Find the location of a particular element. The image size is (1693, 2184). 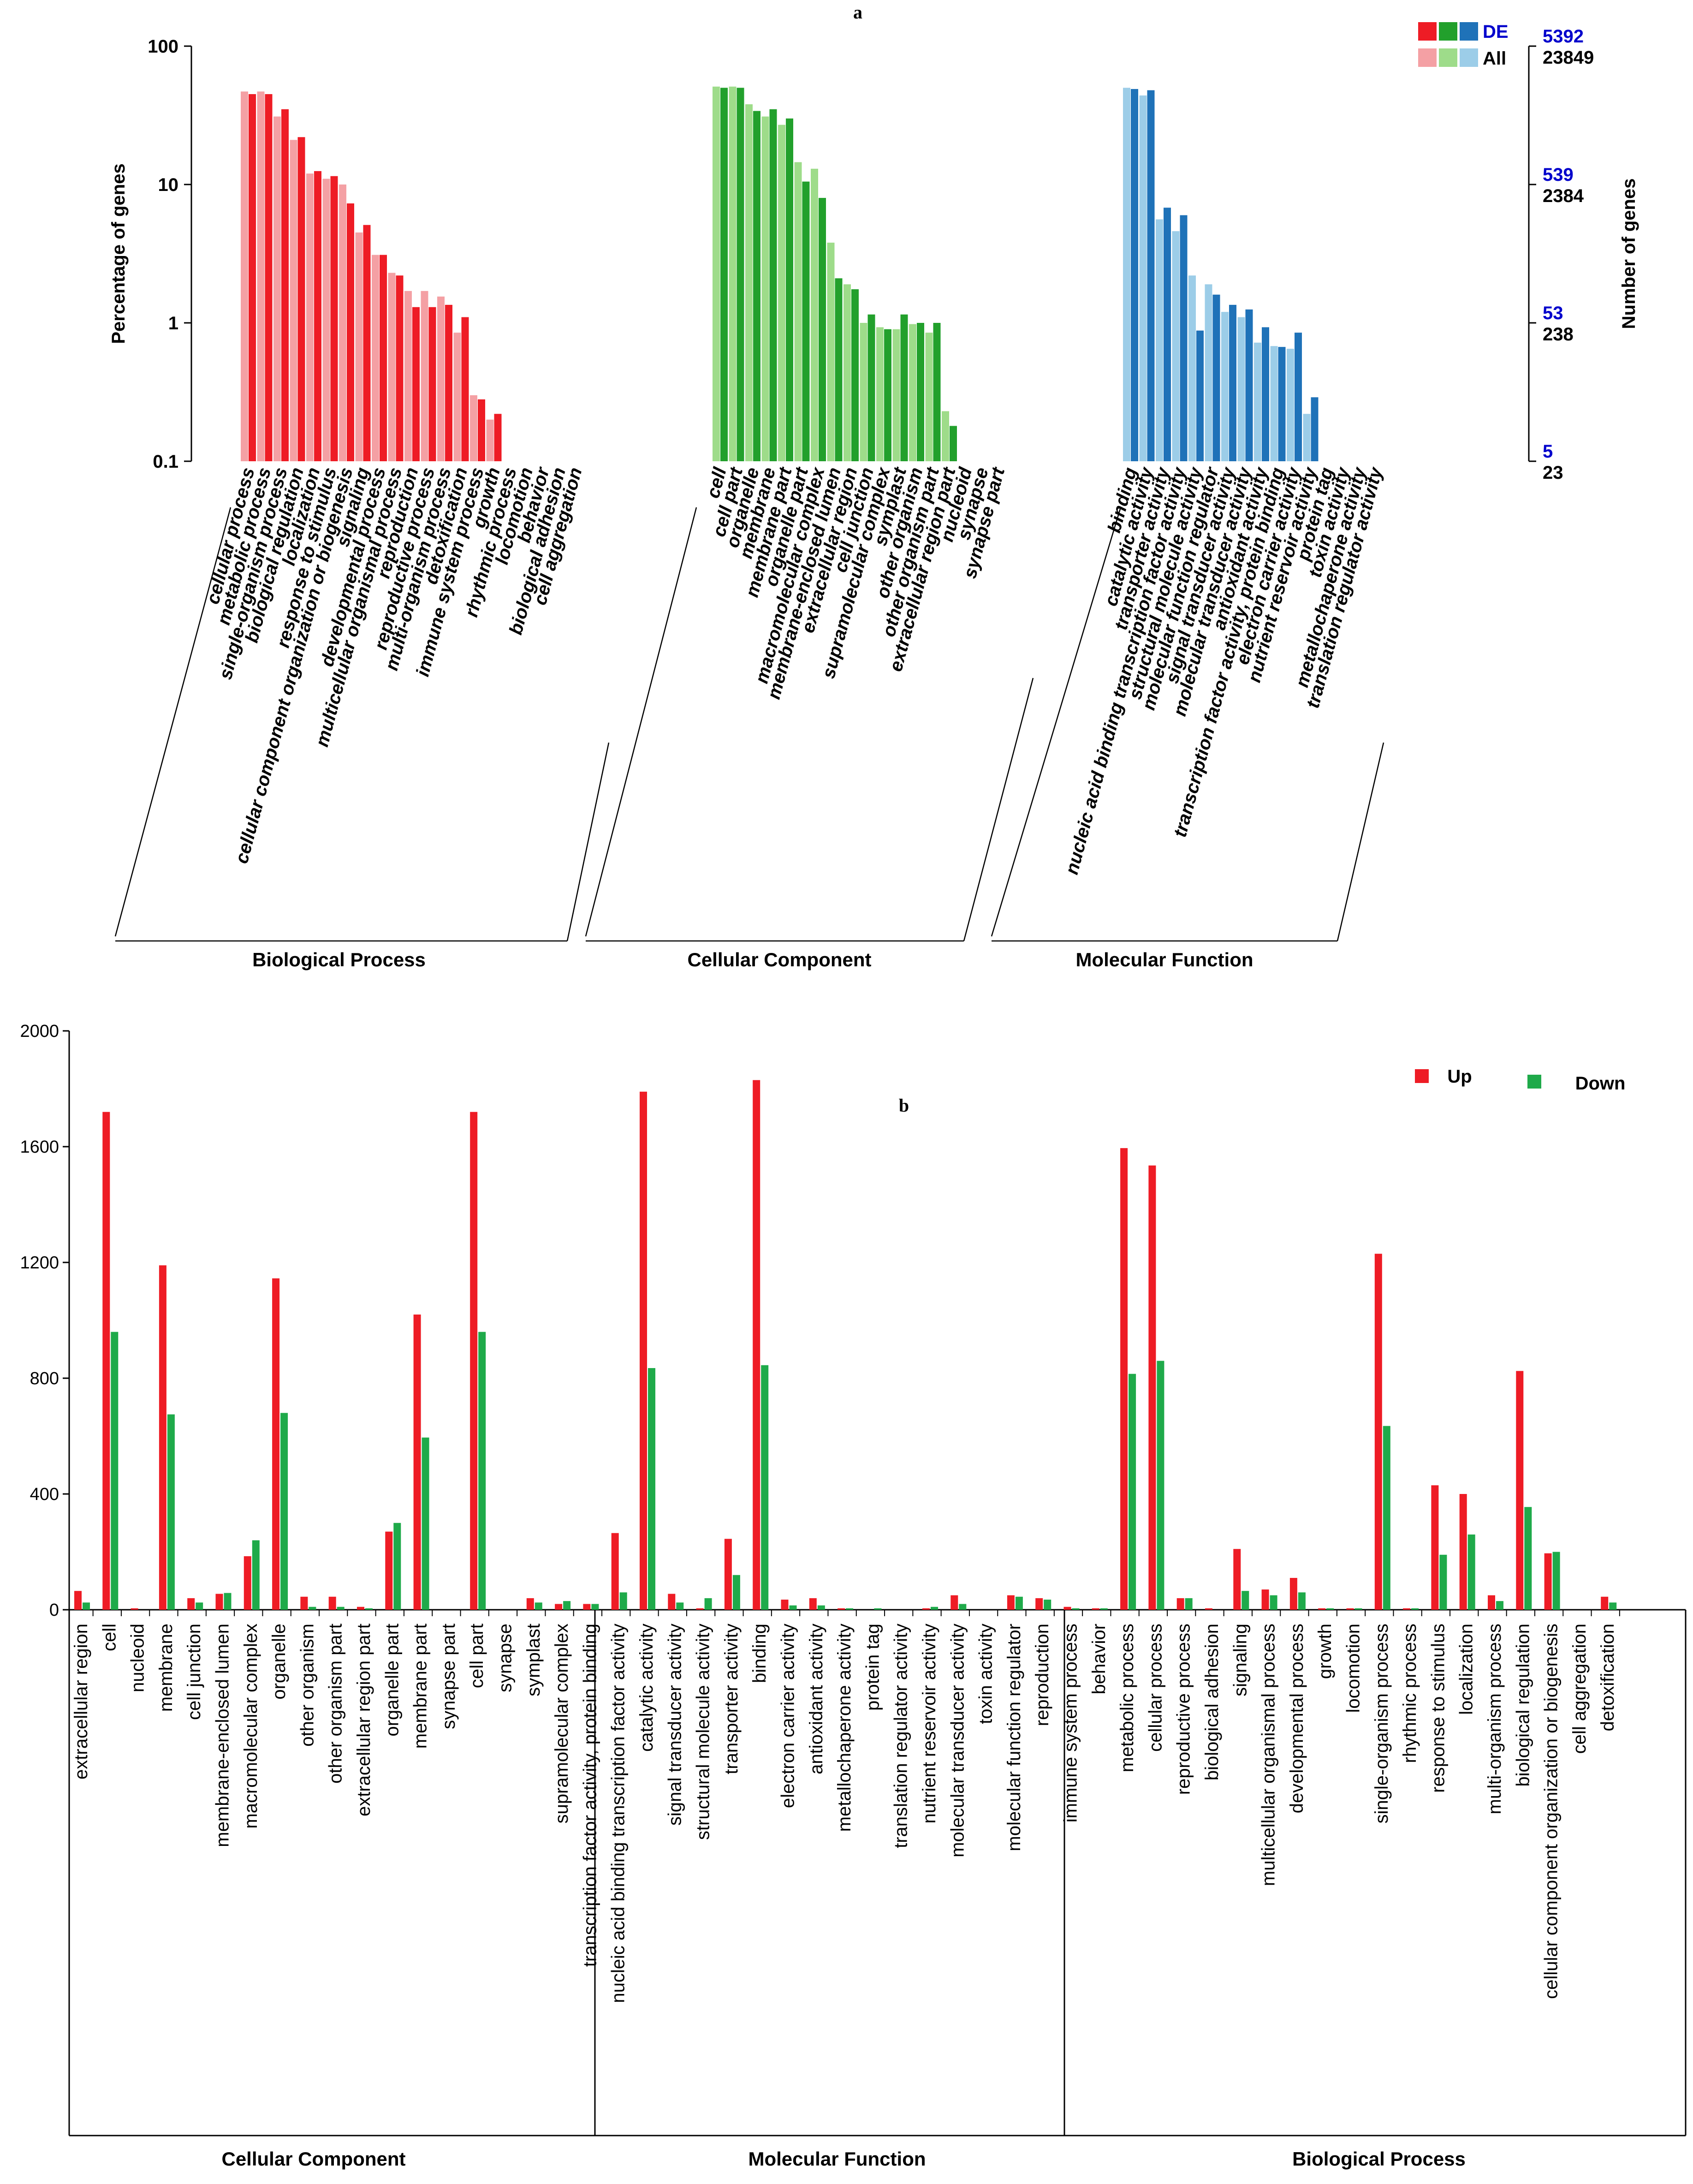

bar-all-signaling is located at coordinates (359, 346).